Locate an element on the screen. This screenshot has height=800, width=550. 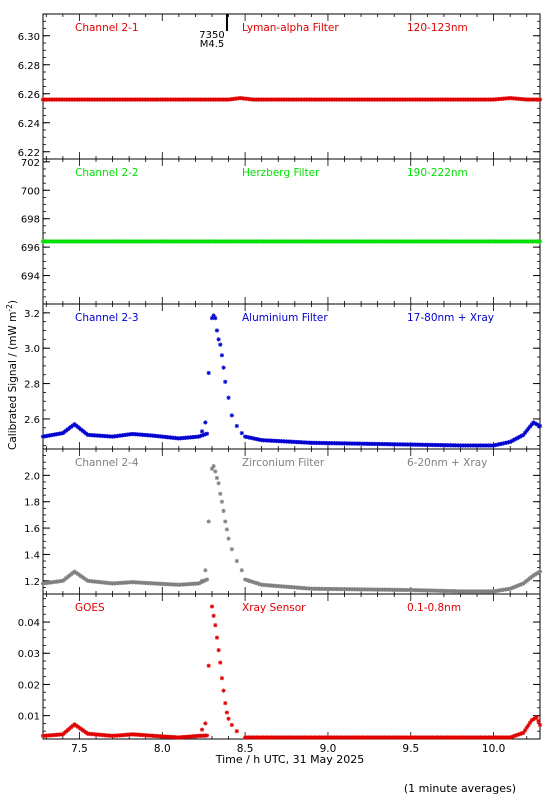
averaging-footnote: (1 minute averages) is located at coordinates (460, 788).